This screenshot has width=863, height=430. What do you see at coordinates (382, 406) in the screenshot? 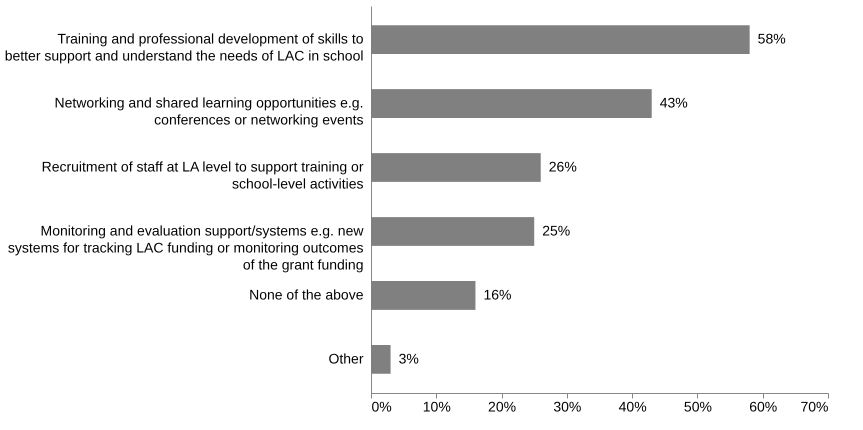
I see `x-tick-label: 0%` at bounding box center [382, 406].